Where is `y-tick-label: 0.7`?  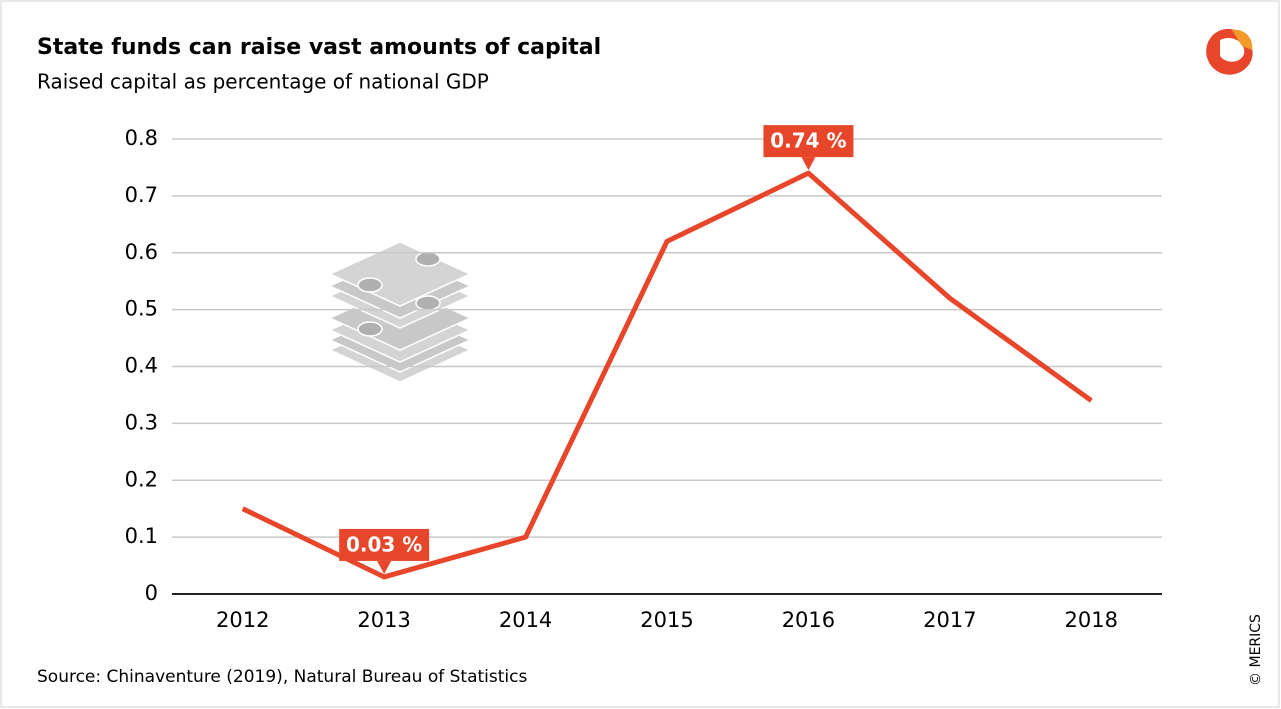 y-tick-label: 0.7 is located at coordinates (141, 195).